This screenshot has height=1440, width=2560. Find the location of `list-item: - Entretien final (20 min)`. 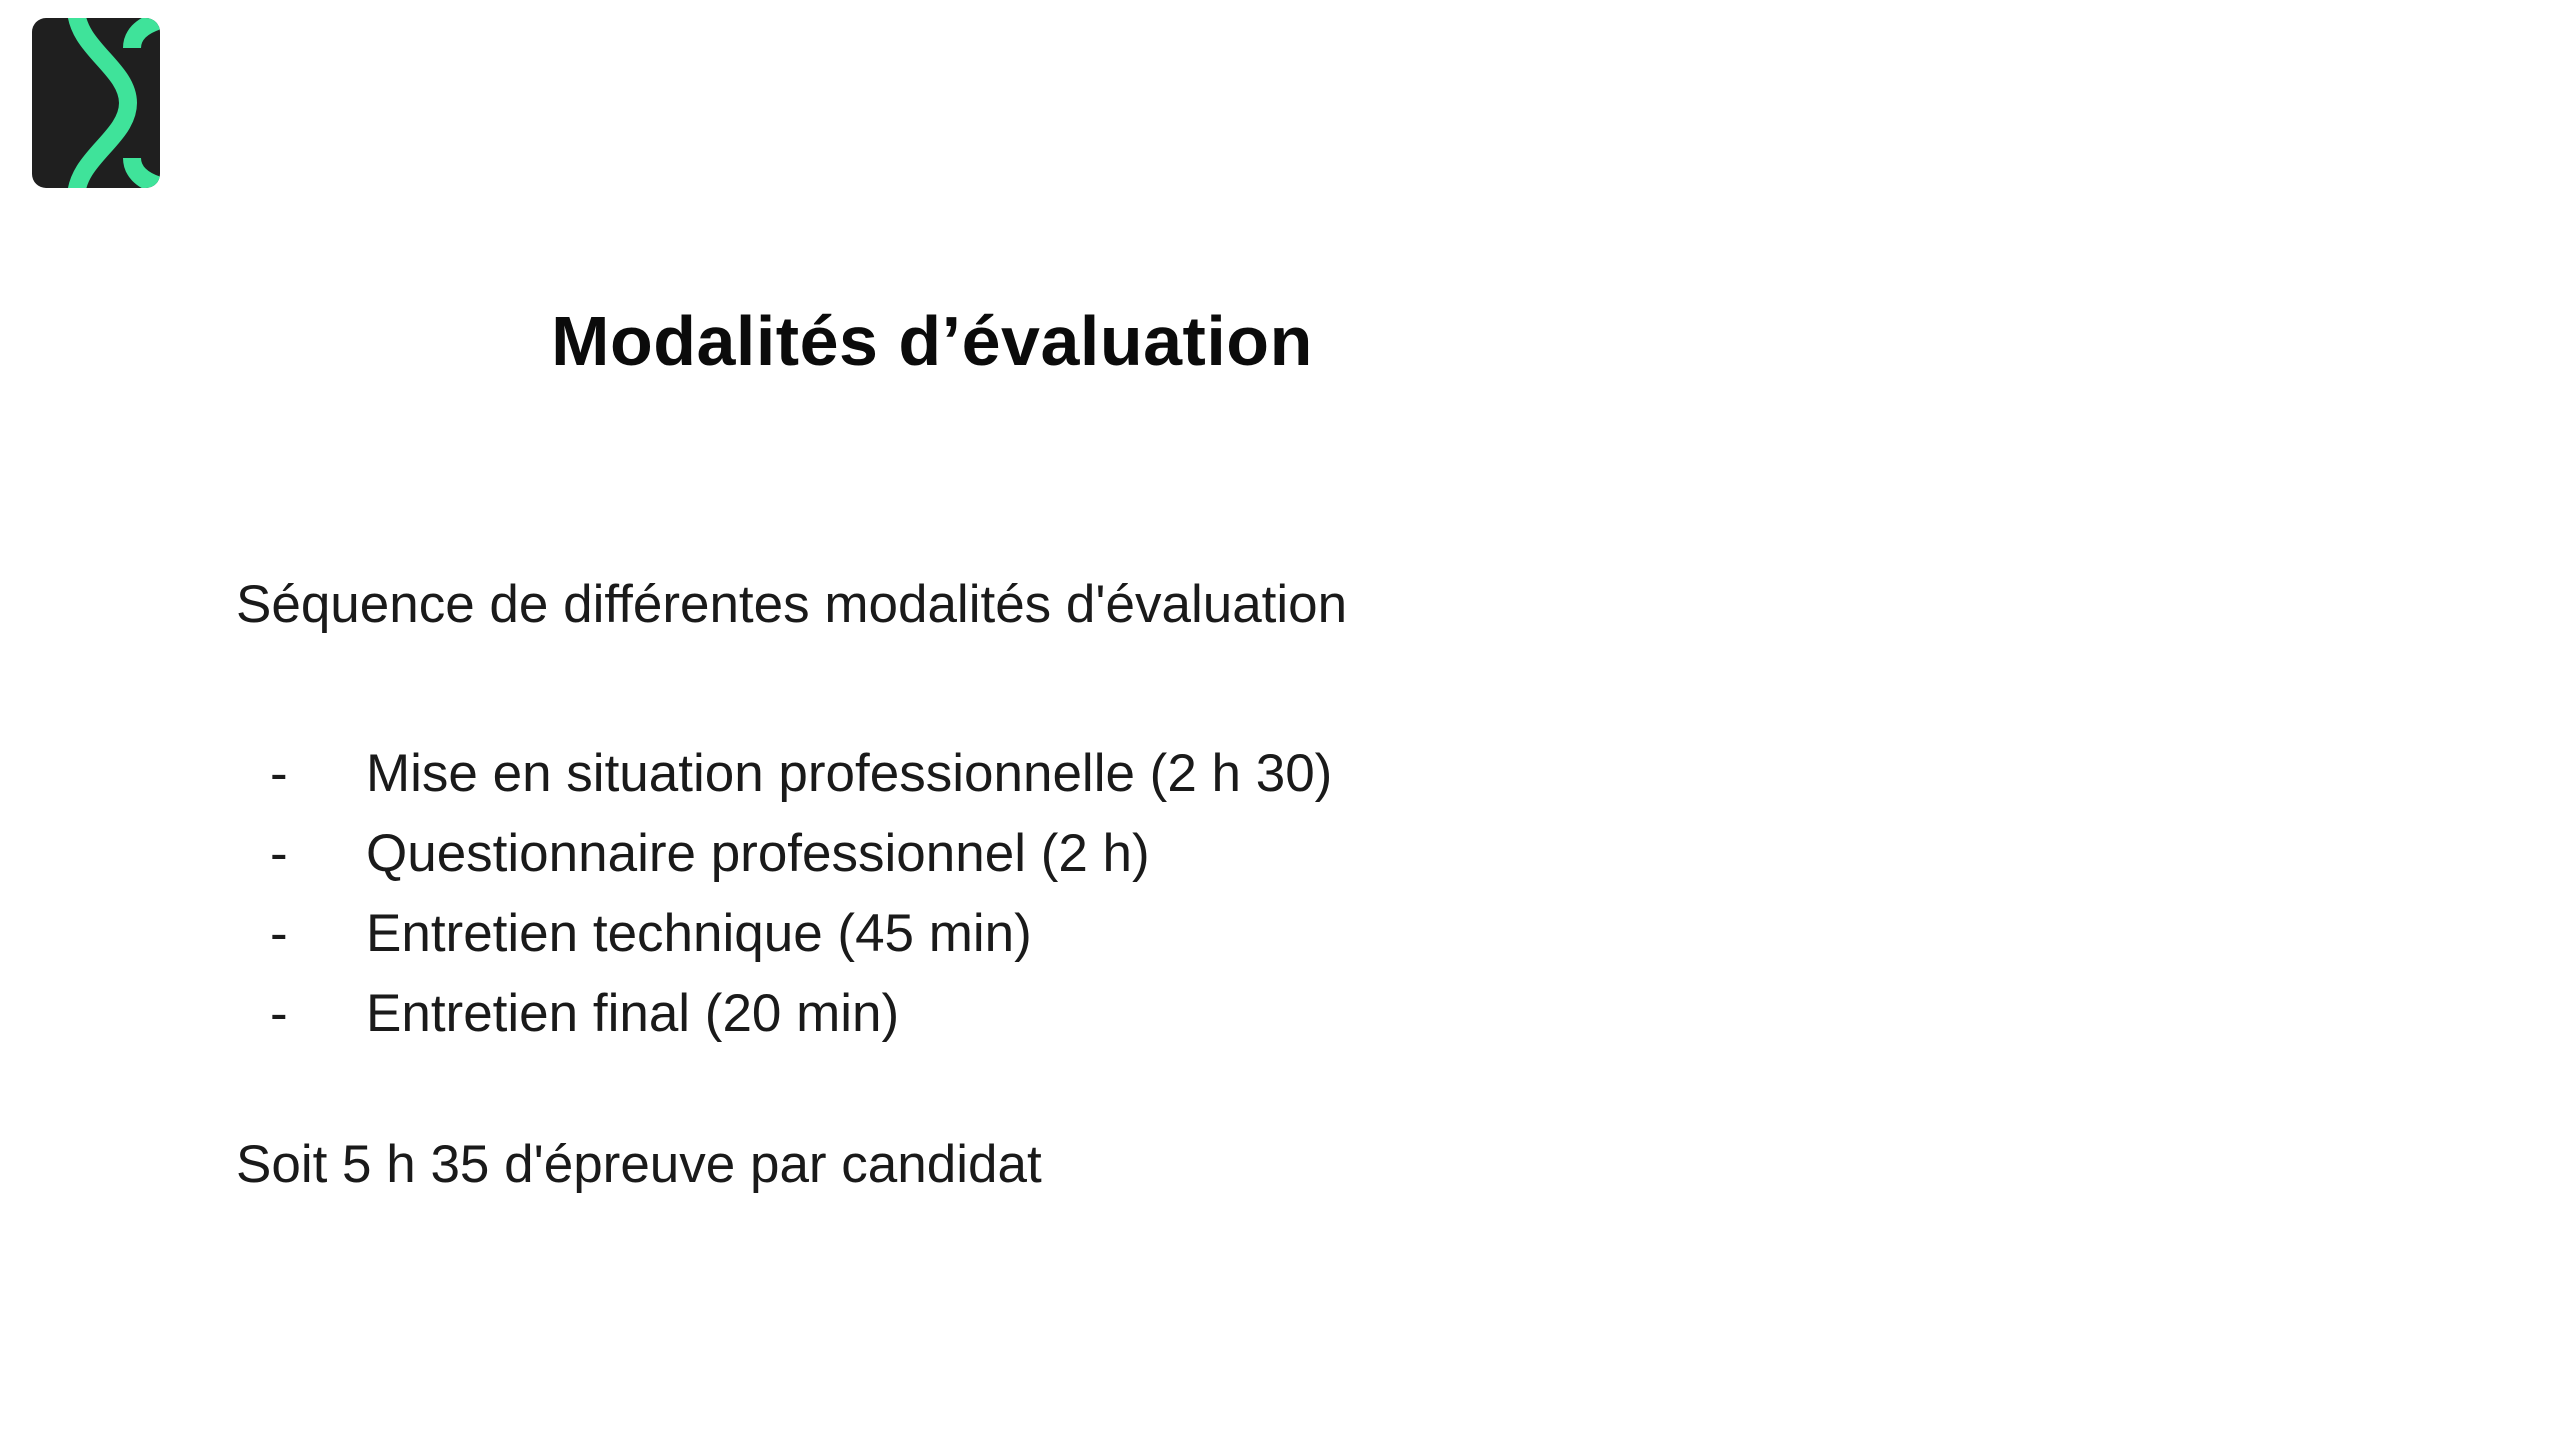

list-item: - Entretien final (20 min) is located at coordinates (784, 1013).